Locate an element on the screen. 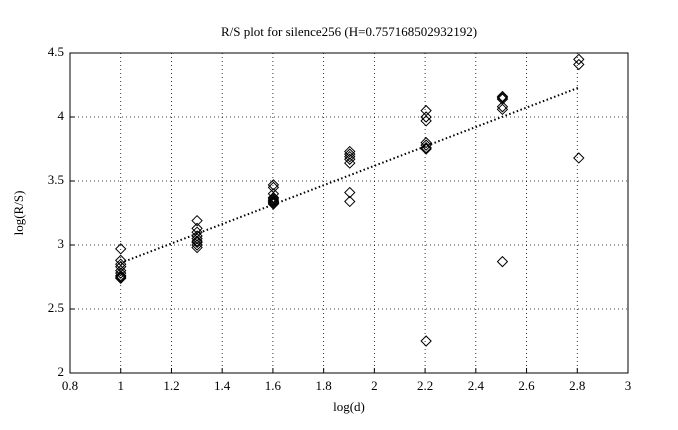 Image resolution: width=678 pixels, height=430 pixels. x-tick-label: 1.6 is located at coordinates (273, 385).